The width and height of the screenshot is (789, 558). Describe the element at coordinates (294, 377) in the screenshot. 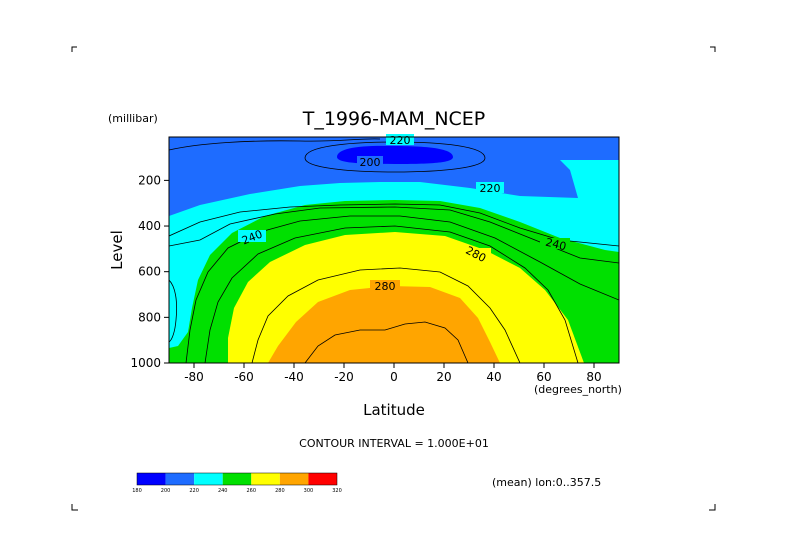

I see `x-tick-label: -40` at that location.